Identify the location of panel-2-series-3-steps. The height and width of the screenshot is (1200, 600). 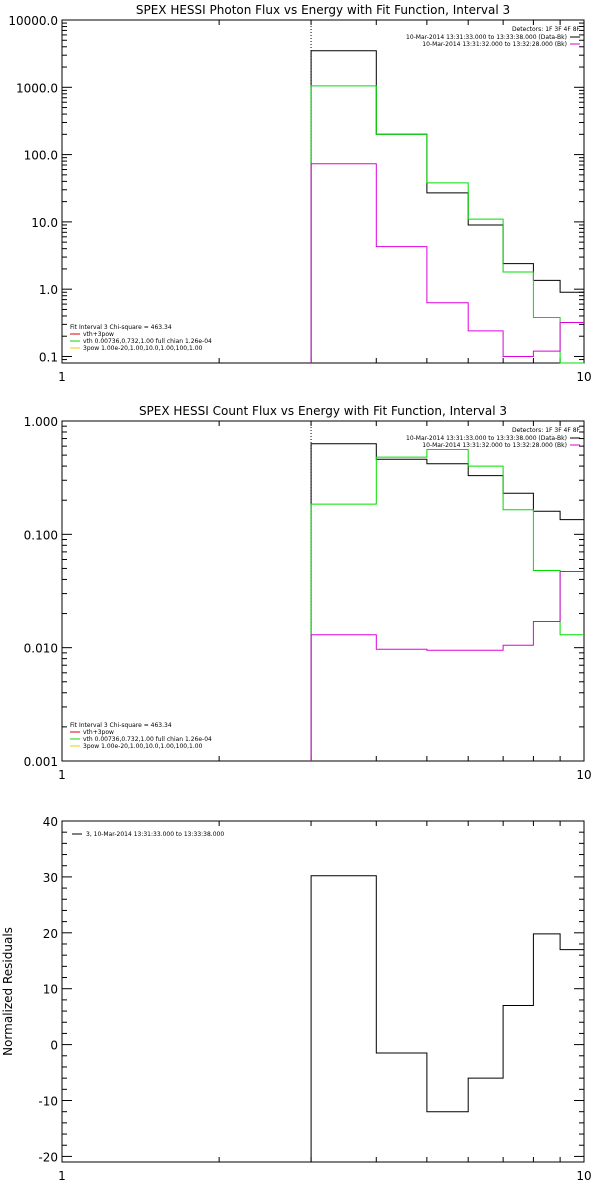
(447, 666).